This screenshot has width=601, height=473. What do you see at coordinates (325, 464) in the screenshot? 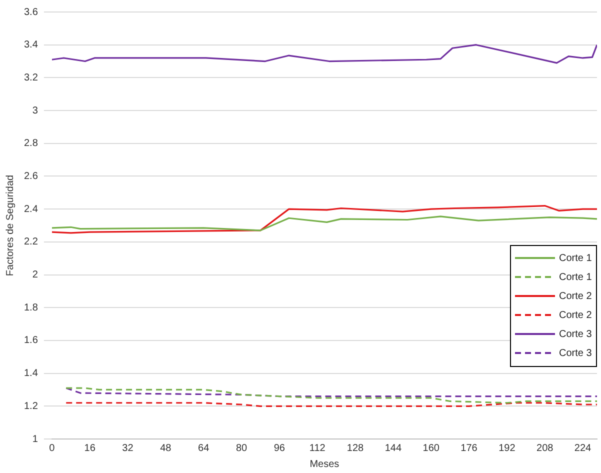
I see `x-axis-title: Meses` at bounding box center [325, 464].